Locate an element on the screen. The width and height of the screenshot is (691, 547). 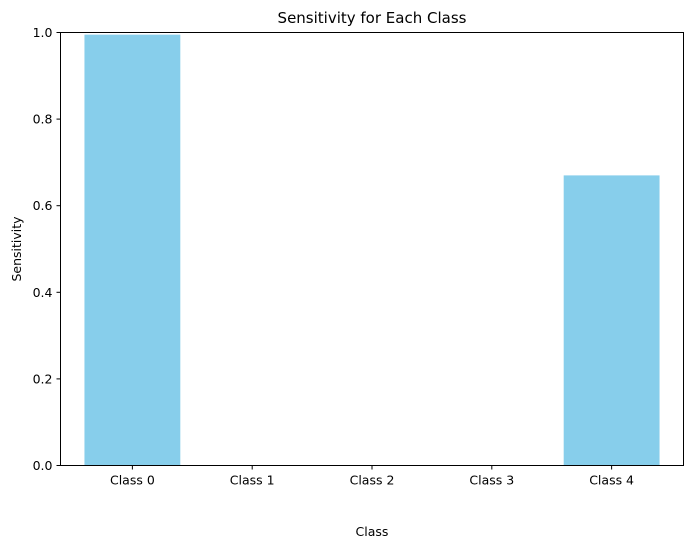
x-tick-label: Class 0 is located at coordinates (132, 480).